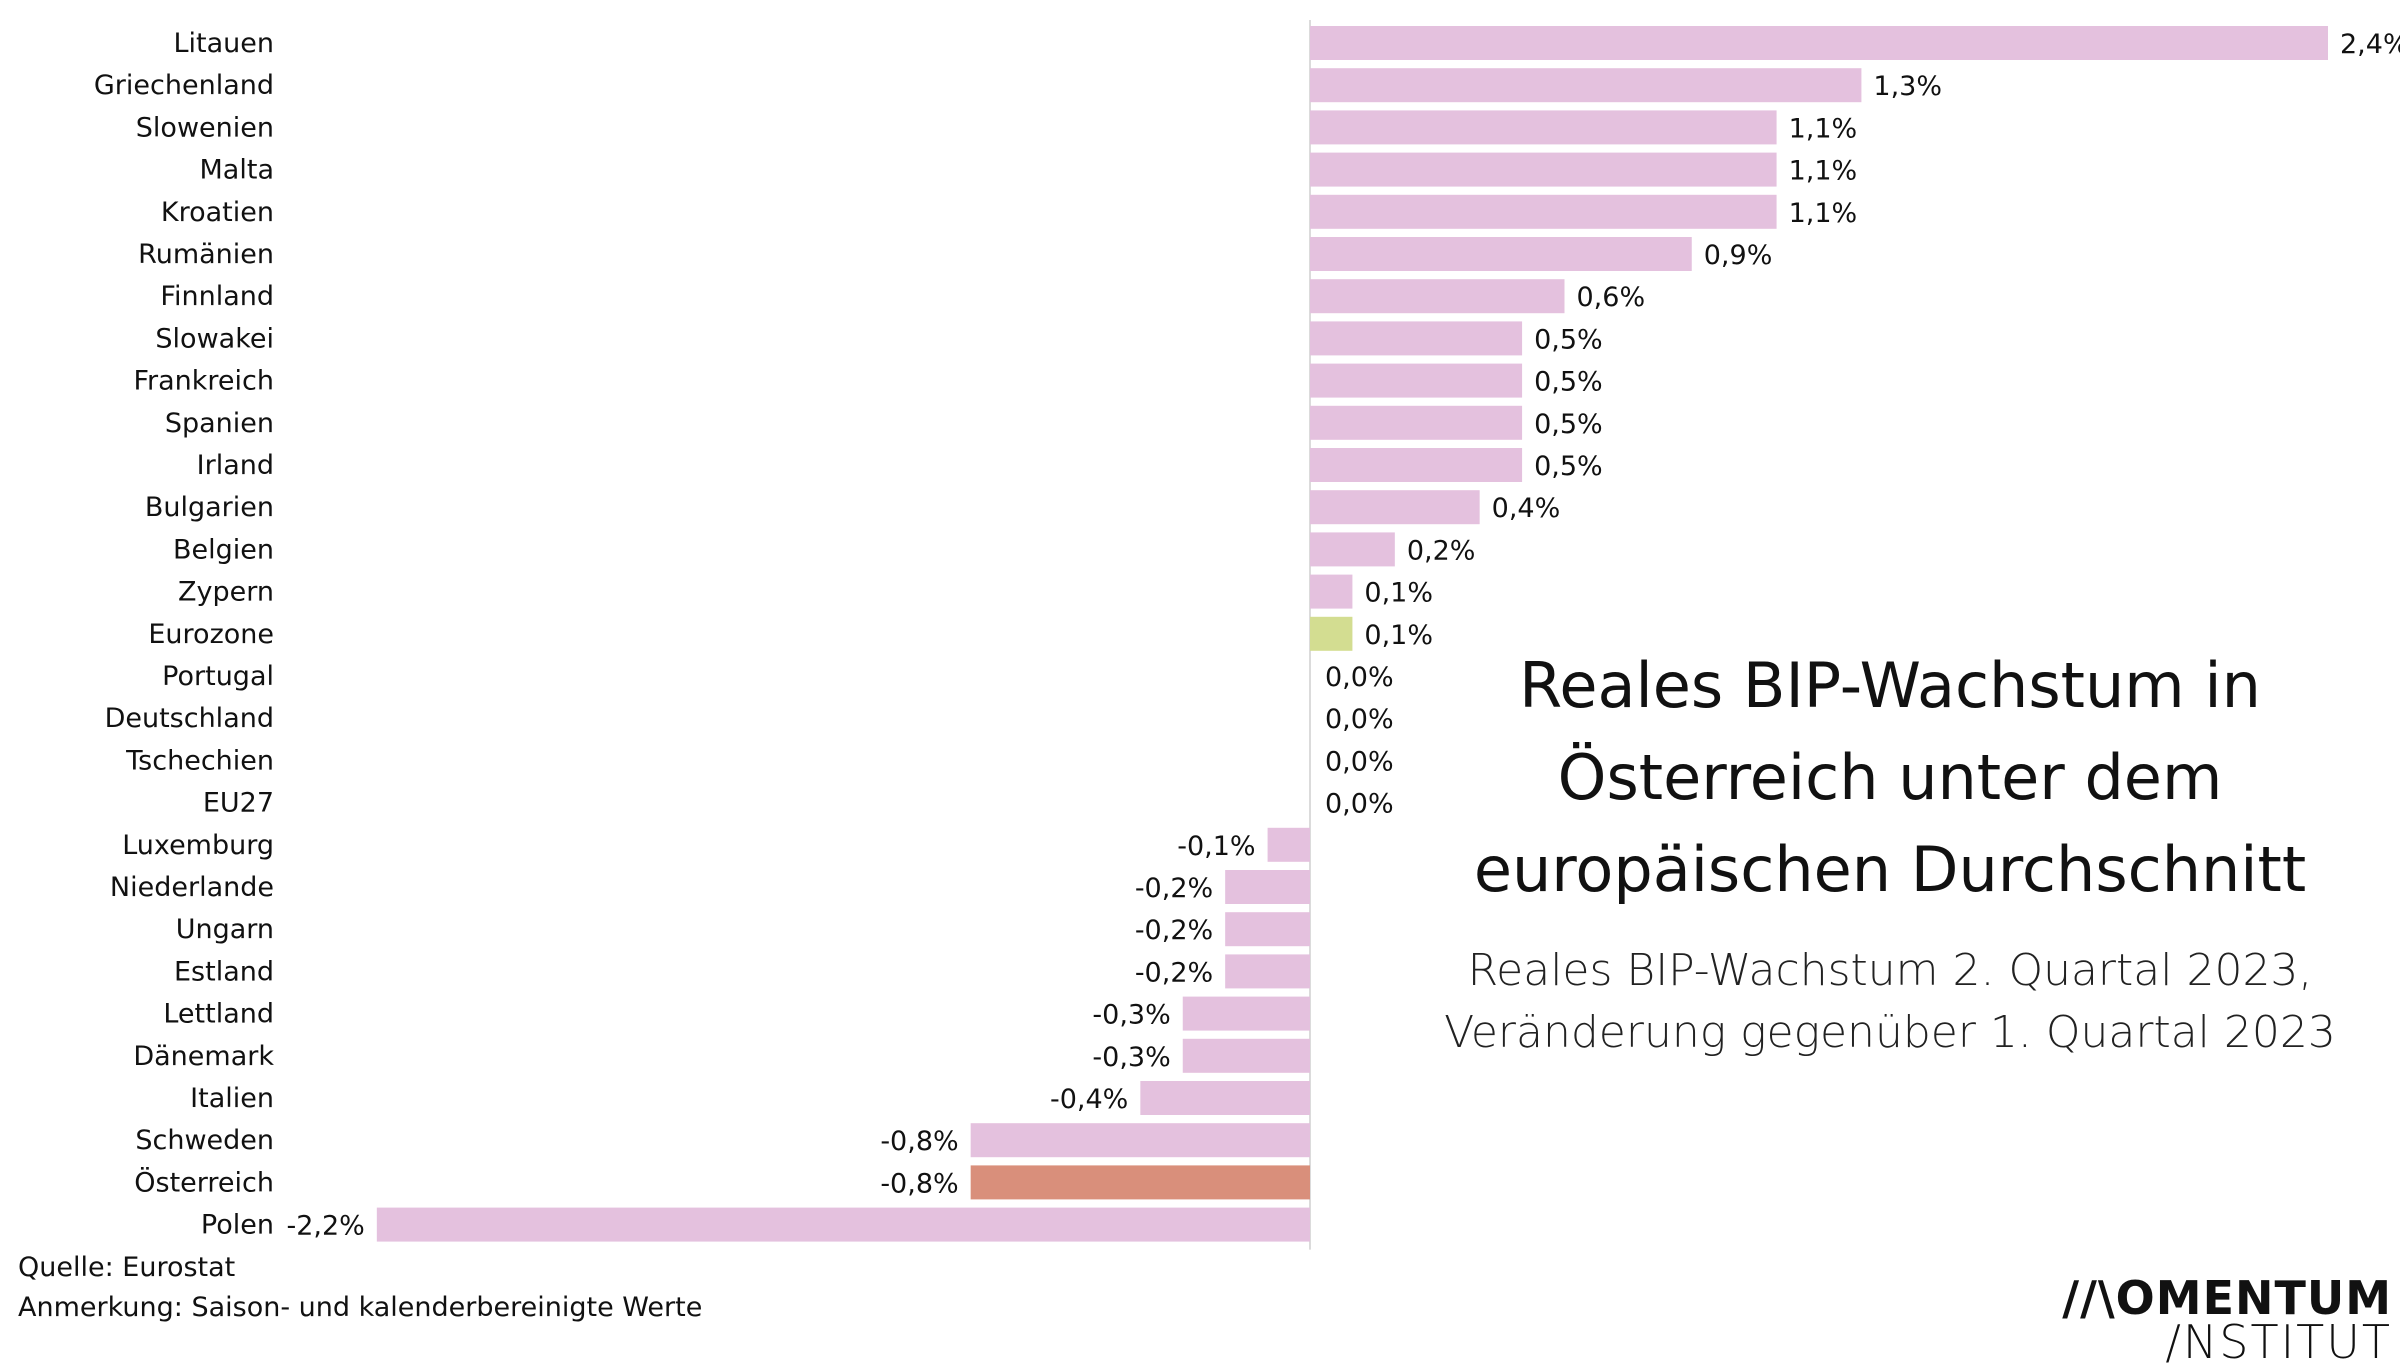 The height and width of the screenshot is (1372, 2400). Describe the element at coordinates (203, 381) in the screenshot. I see `category-label: Frankreich` at that location.